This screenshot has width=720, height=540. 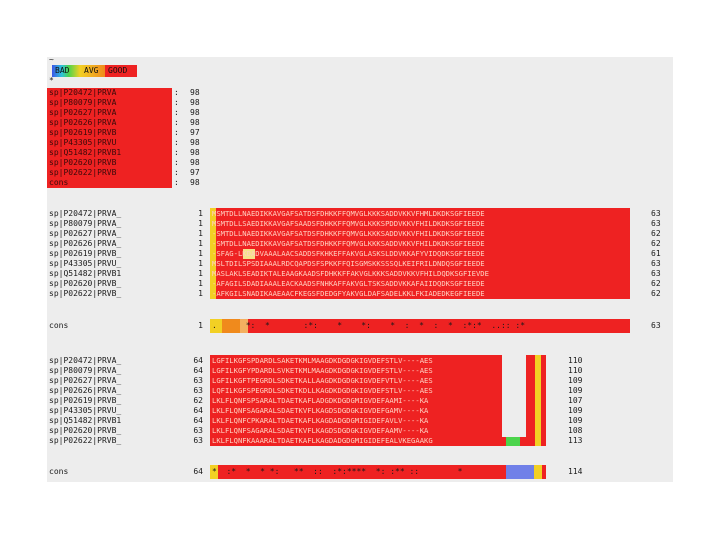 What do you see at coordinates (656, 326) in the screenshot?
I see `consensus-end: 63` at bounding box center [656, 326].